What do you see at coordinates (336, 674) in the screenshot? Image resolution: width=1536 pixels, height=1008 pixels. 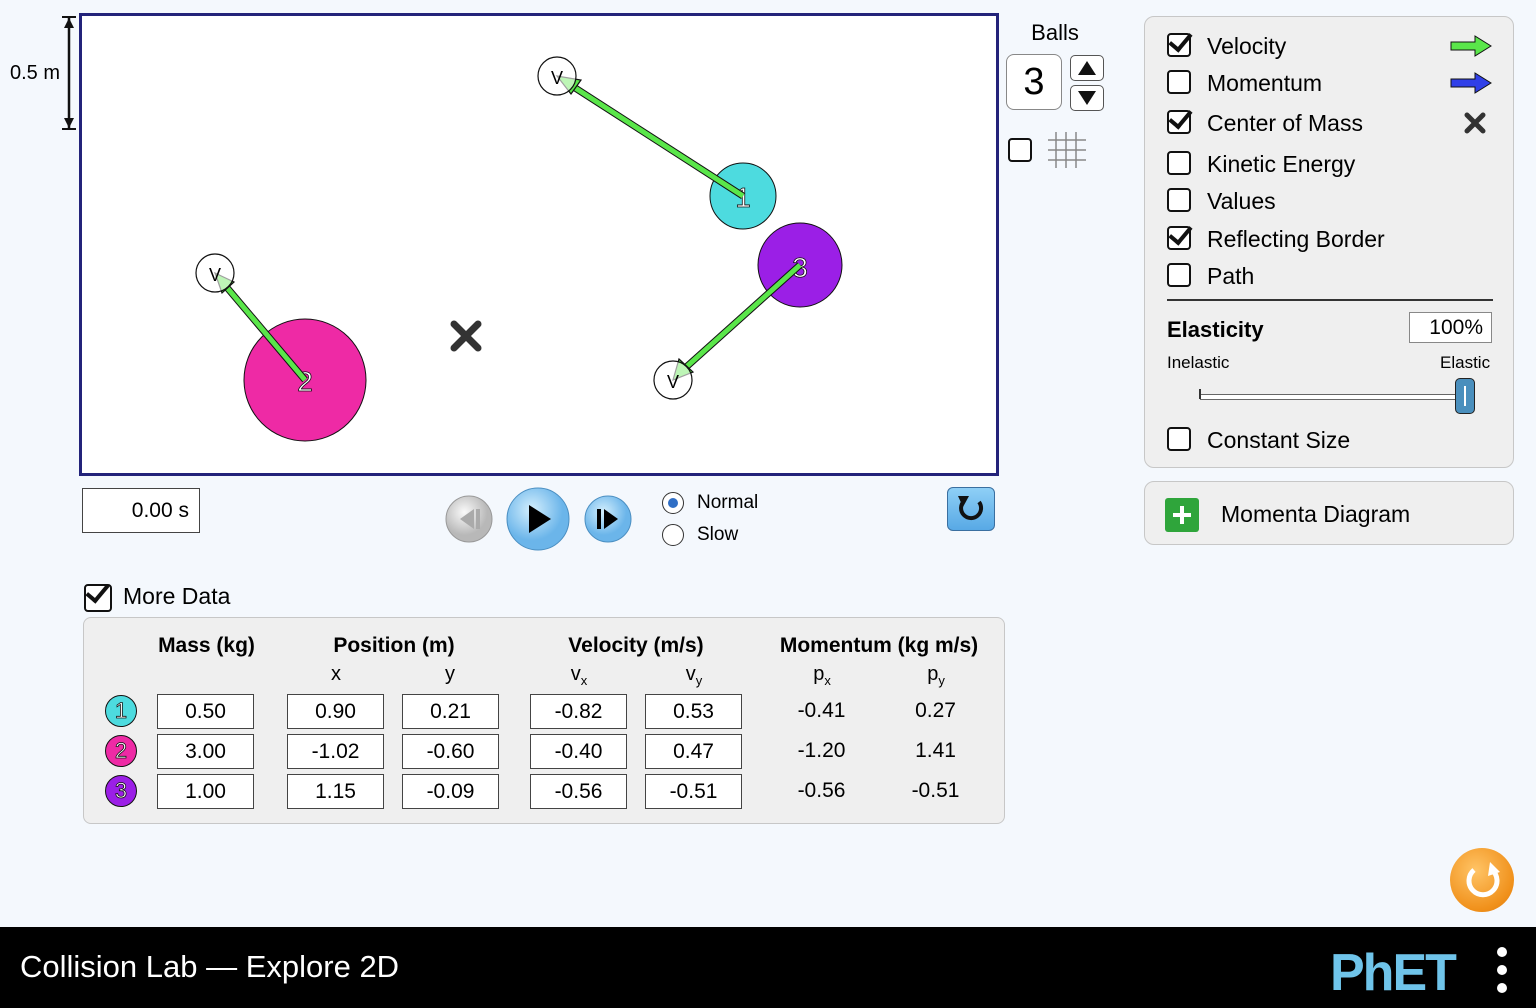 I see `subheader-x: x` at bounding box center [336, 674].